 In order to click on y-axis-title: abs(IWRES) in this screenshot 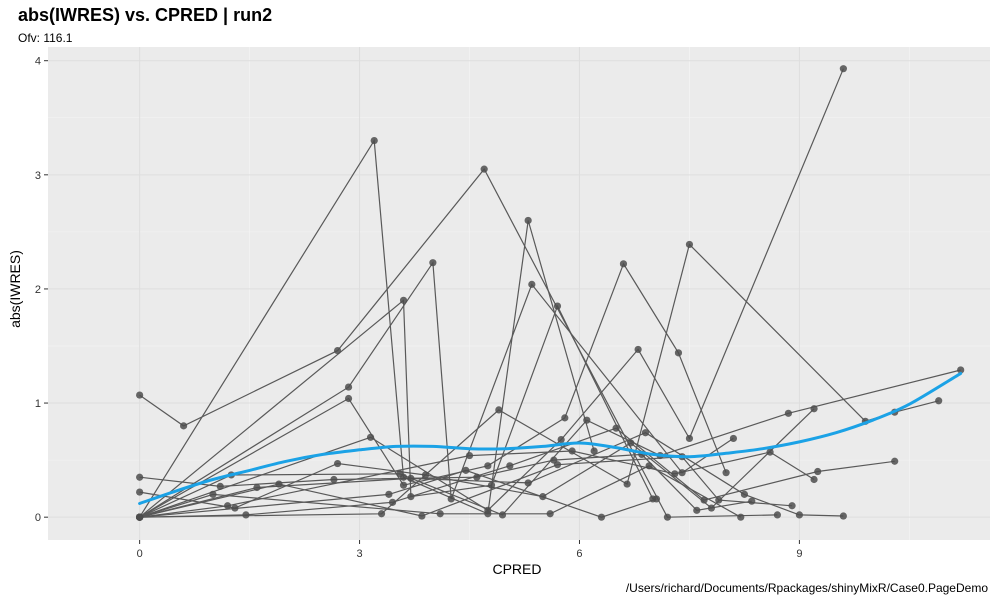, I will do `click(15, 289)`.